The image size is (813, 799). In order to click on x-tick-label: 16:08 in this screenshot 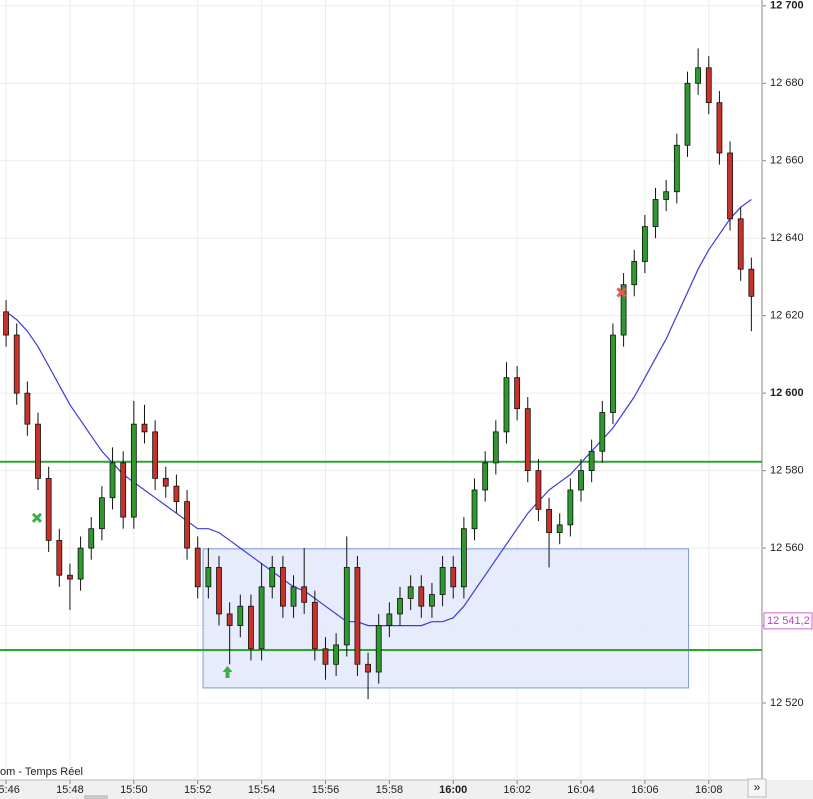, I will do `click(709, 790)`.